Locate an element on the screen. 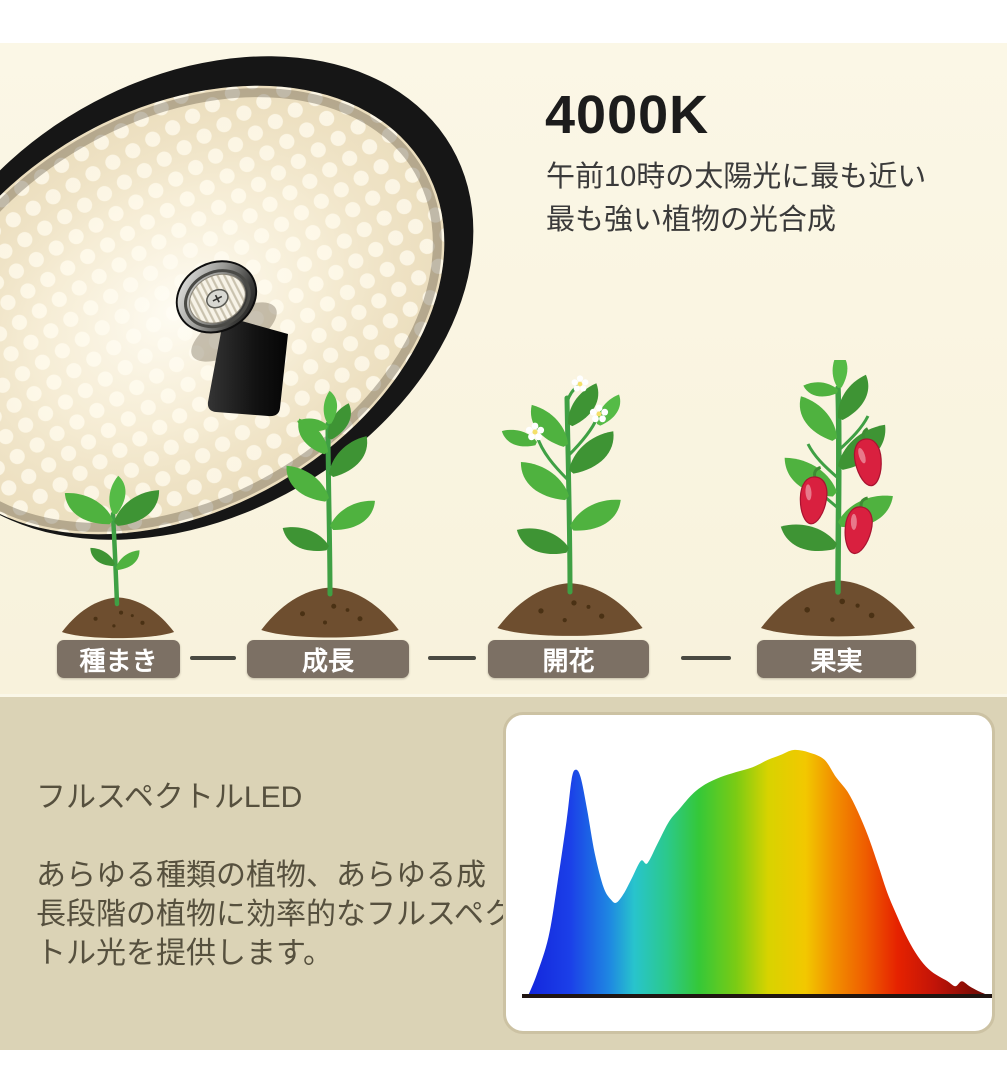 Image resolution: width=1007 pixels, height=1080 pixels. color-temperature-title: 4000K is located at coordinates (627, 115).